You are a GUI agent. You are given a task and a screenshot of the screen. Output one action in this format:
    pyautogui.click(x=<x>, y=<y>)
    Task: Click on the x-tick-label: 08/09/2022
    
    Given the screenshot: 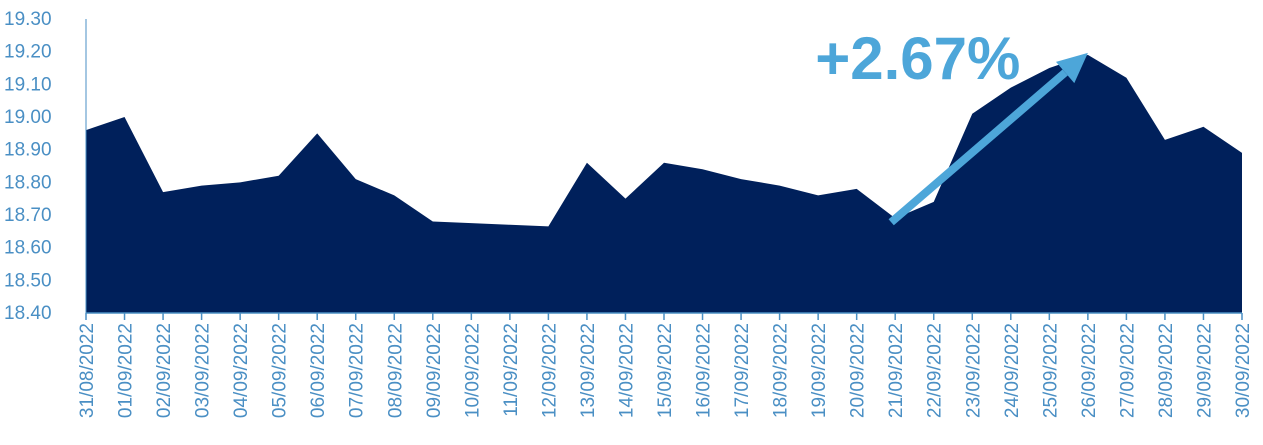 What is the action you would take?
    pyautogui.click(x=395, y=370)
    